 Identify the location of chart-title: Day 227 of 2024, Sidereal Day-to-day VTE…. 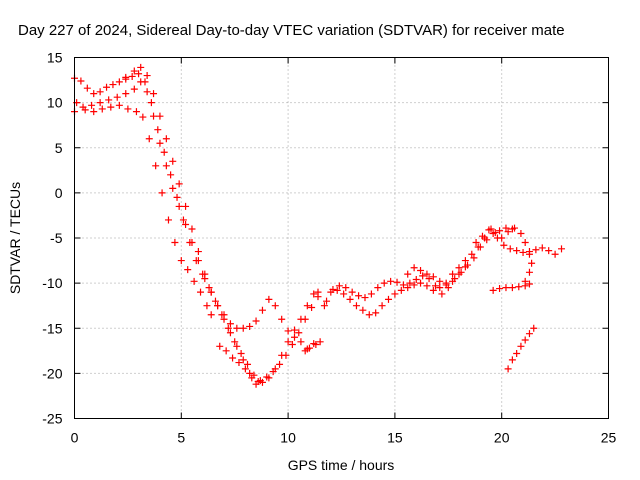
(291, 30).